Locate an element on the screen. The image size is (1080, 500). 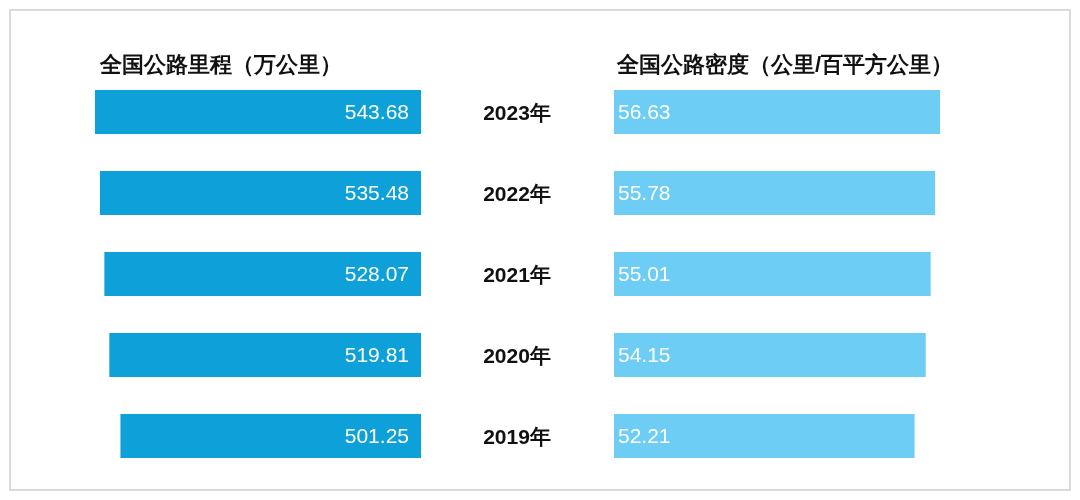
y-tick-label: 2020年 is located at coordinates (517, 355).